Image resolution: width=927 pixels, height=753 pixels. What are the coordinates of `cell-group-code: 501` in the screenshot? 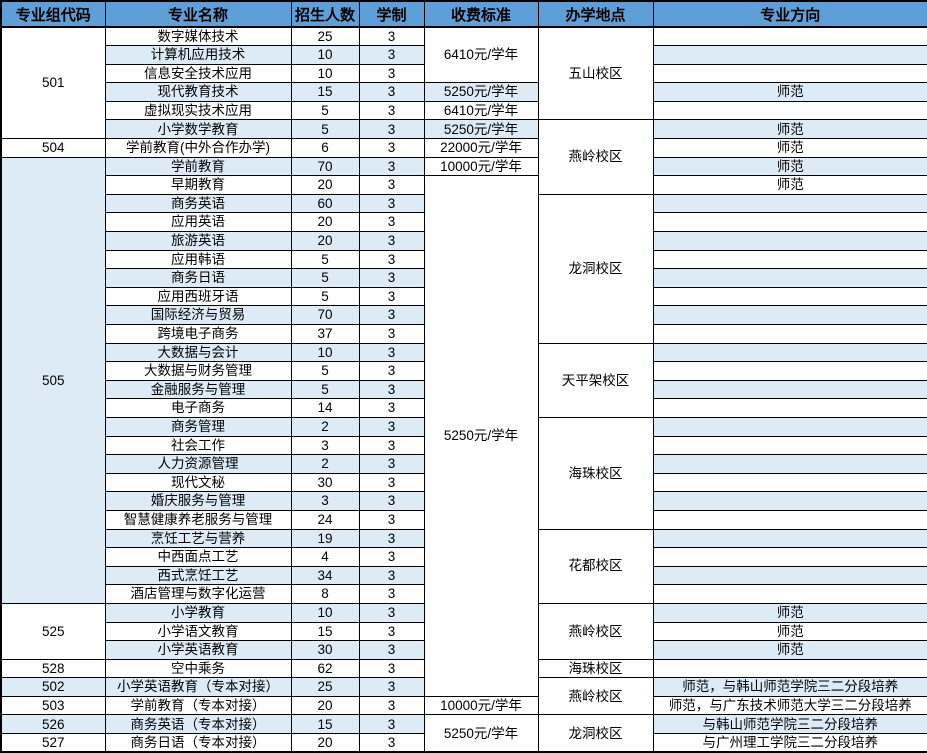 It's located at (53, 83).